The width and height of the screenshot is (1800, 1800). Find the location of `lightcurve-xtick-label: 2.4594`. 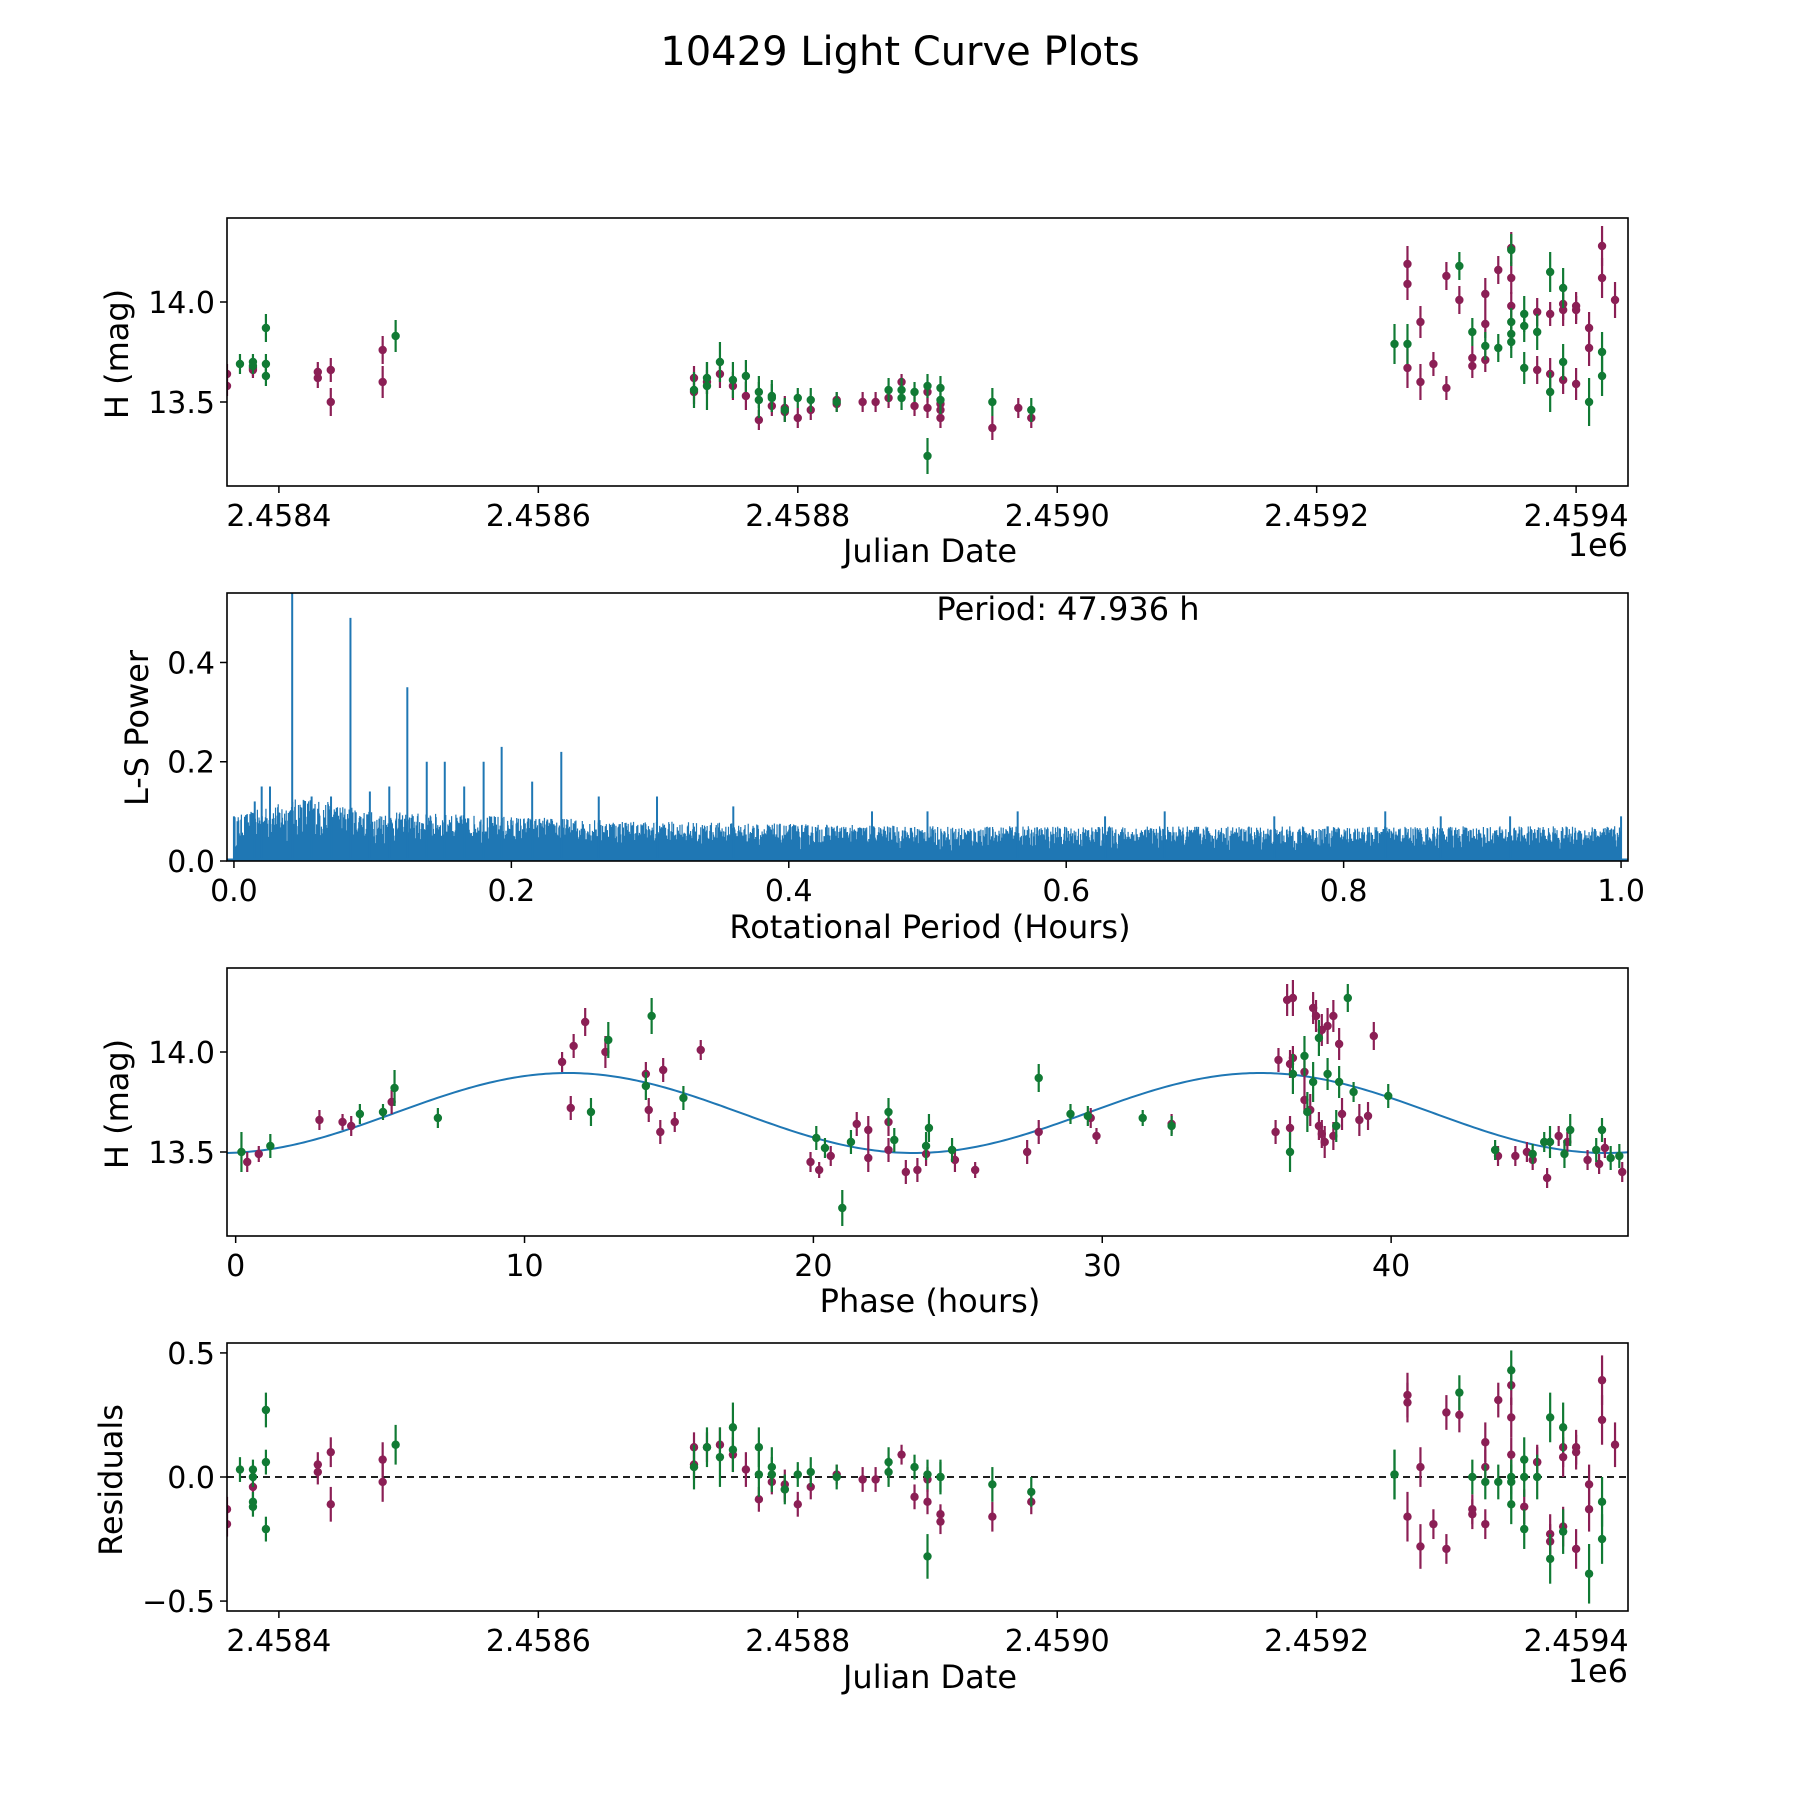

lightcurve-xtick-label: 2.4594 is located at coordinates (1576, 516).